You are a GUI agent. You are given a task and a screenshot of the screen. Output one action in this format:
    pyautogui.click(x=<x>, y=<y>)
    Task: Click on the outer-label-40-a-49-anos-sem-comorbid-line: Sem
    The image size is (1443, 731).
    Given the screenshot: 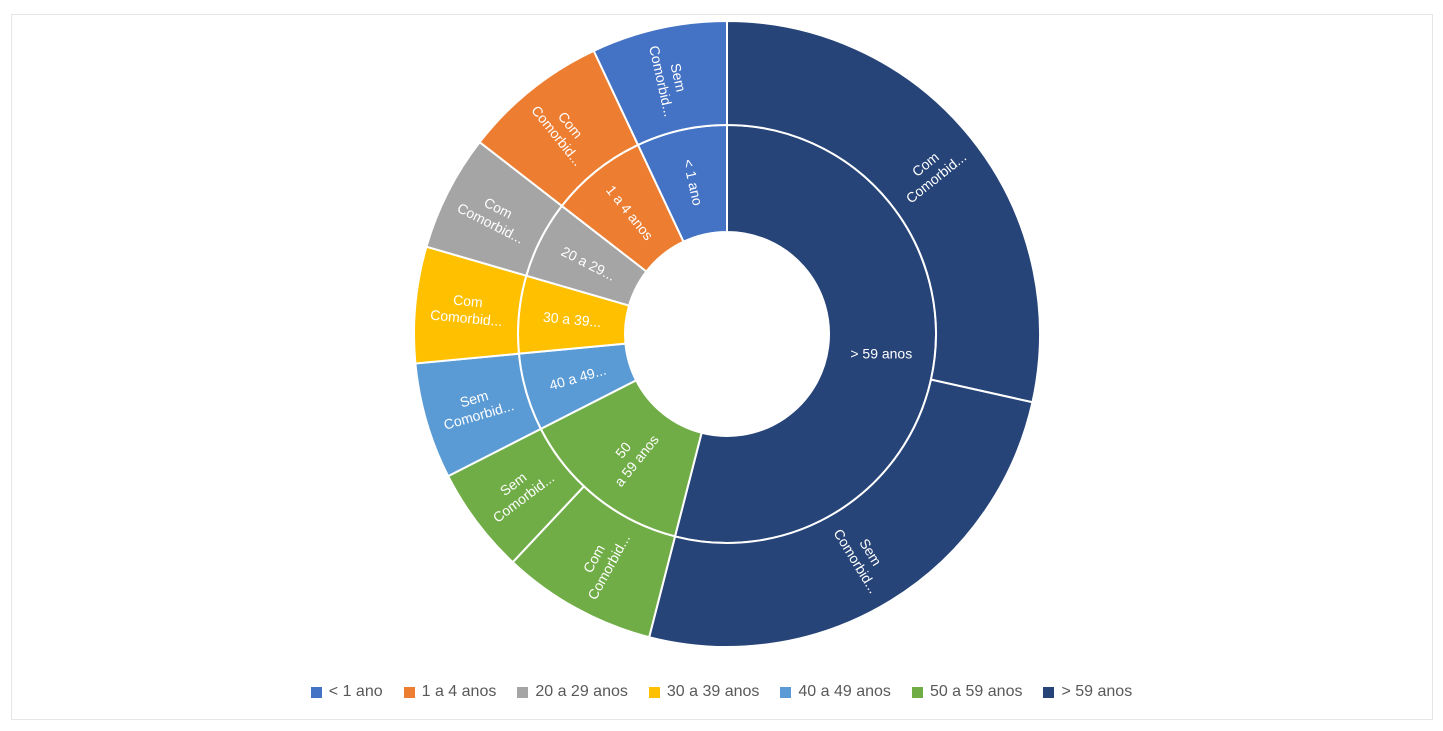 What is the action you would take?
    pyautogui.click(x=474, y=398)
    